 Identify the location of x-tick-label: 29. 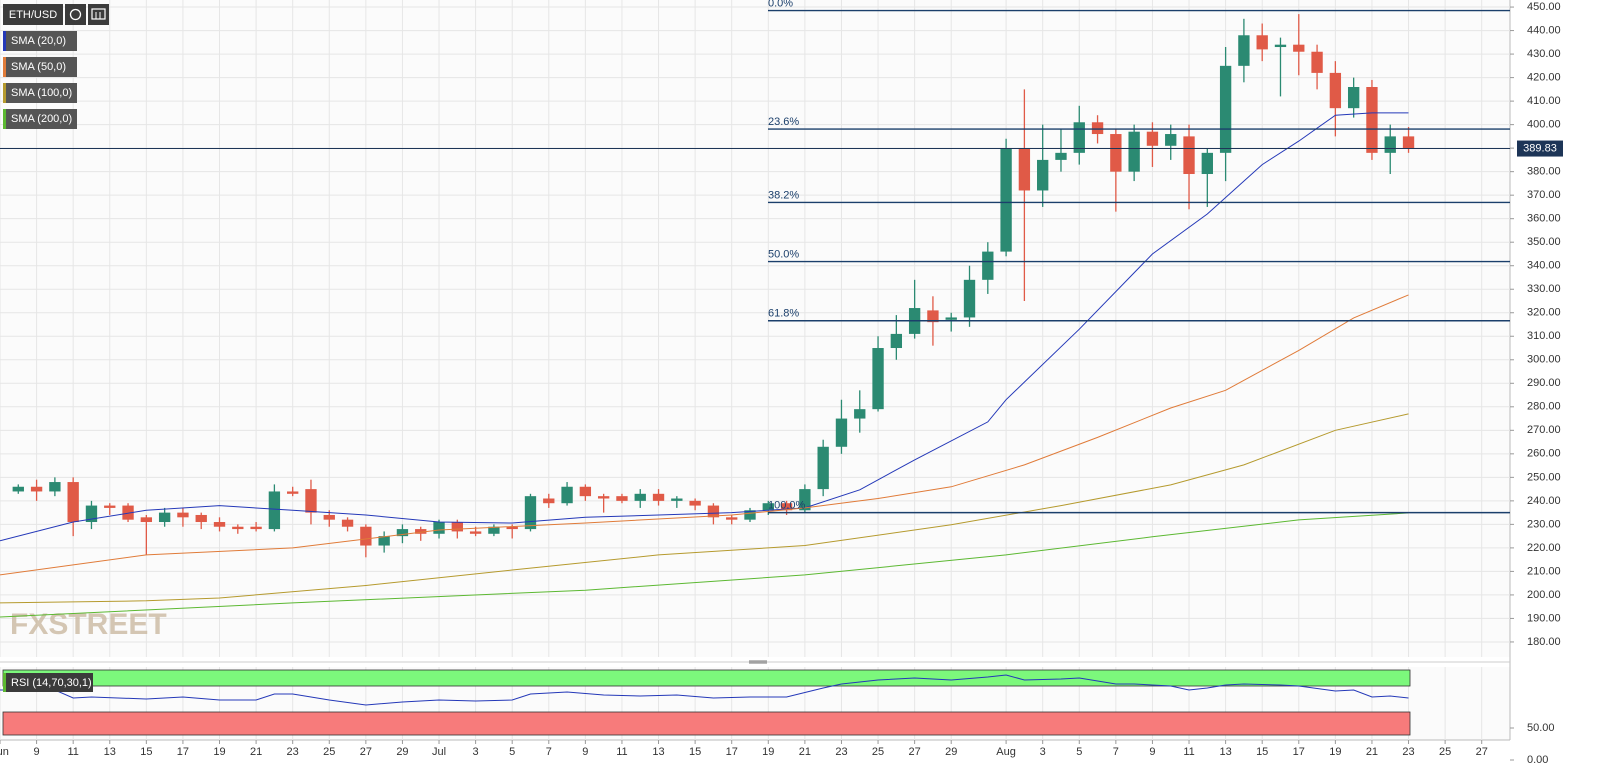
(402, 752).